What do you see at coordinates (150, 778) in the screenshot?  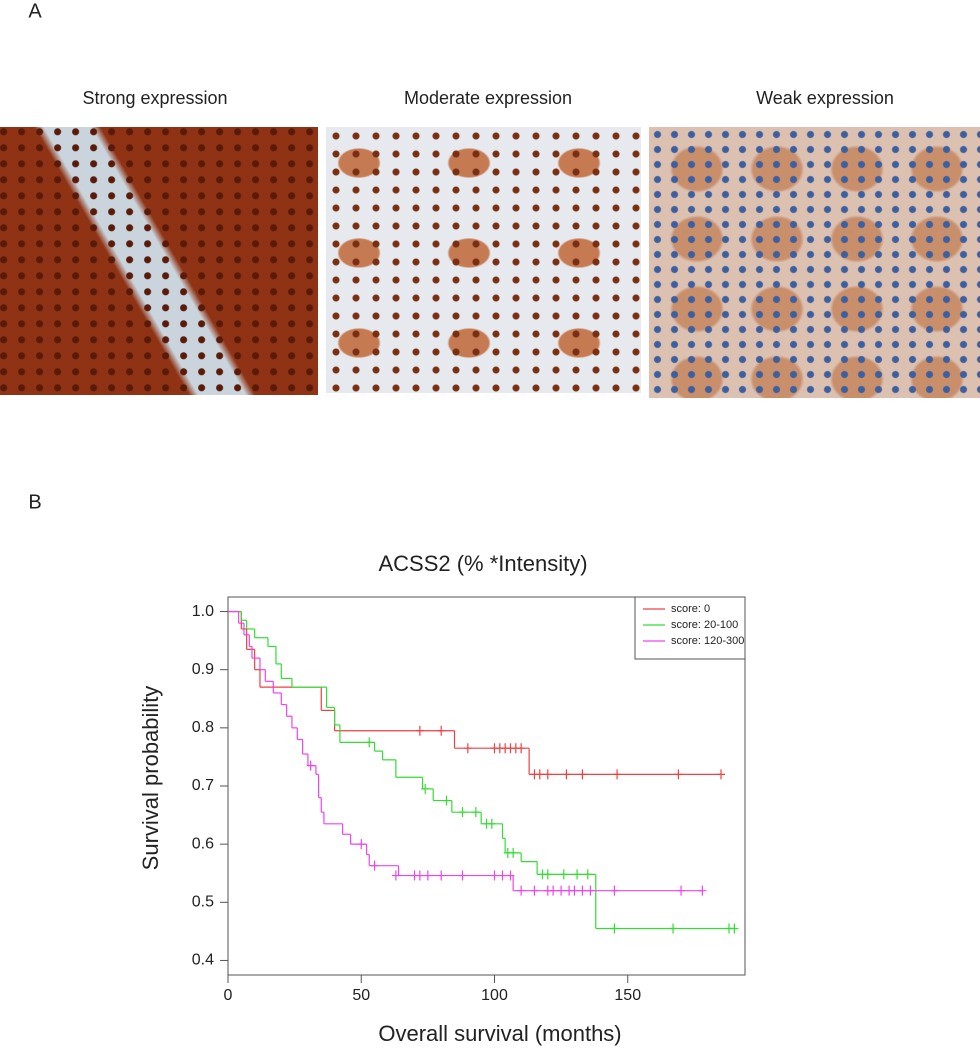 I see `y-axis-label: Survival probability` at bounding box center [150, 778].